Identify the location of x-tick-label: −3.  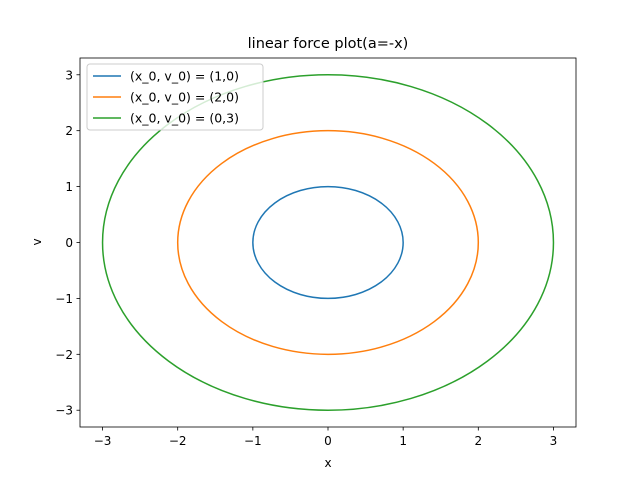
(103, 441).